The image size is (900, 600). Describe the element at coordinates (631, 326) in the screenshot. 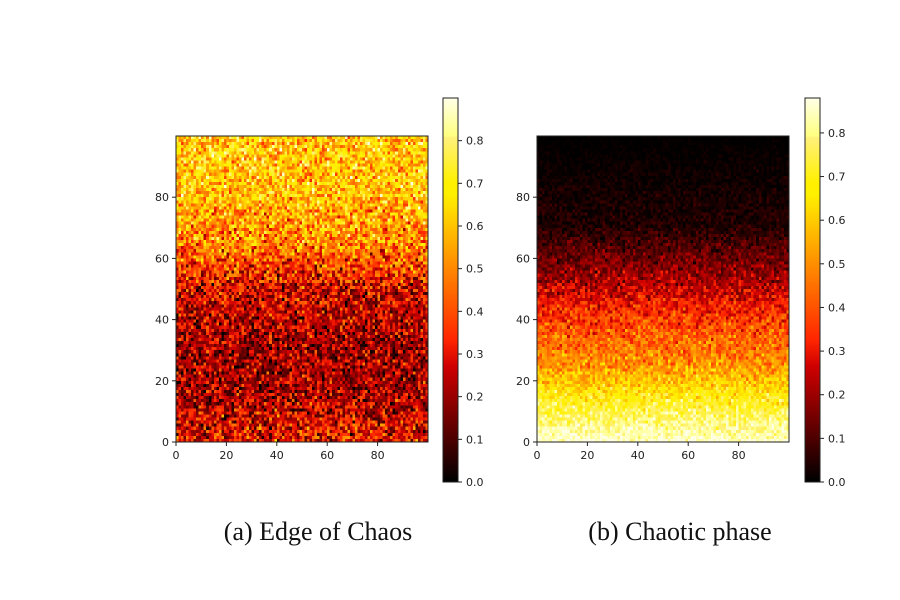

I see `heatmap-b-axes: 0 20 40 60 80 0 20 40 60 80` at that location.